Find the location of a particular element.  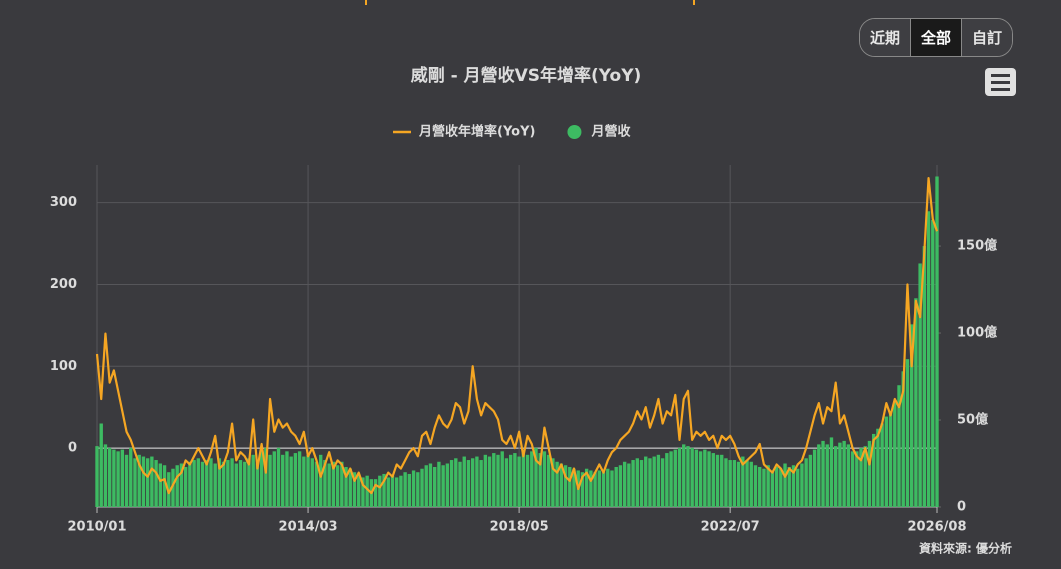

x-tick-label: 2026/08 is located at coordinates (936, 527).